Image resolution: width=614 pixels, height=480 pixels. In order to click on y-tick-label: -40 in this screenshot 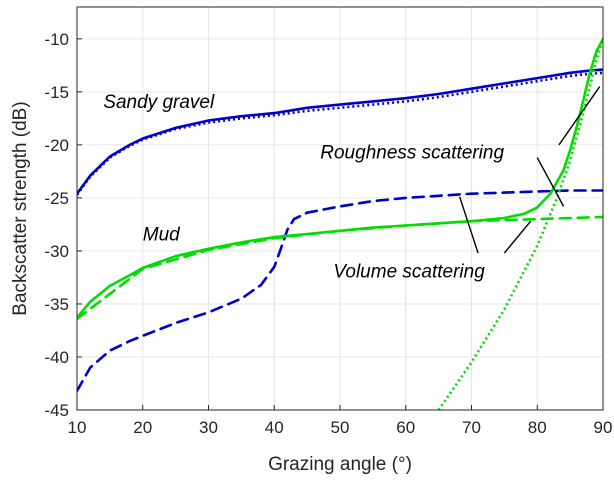, I will do `click(56, 357)`.